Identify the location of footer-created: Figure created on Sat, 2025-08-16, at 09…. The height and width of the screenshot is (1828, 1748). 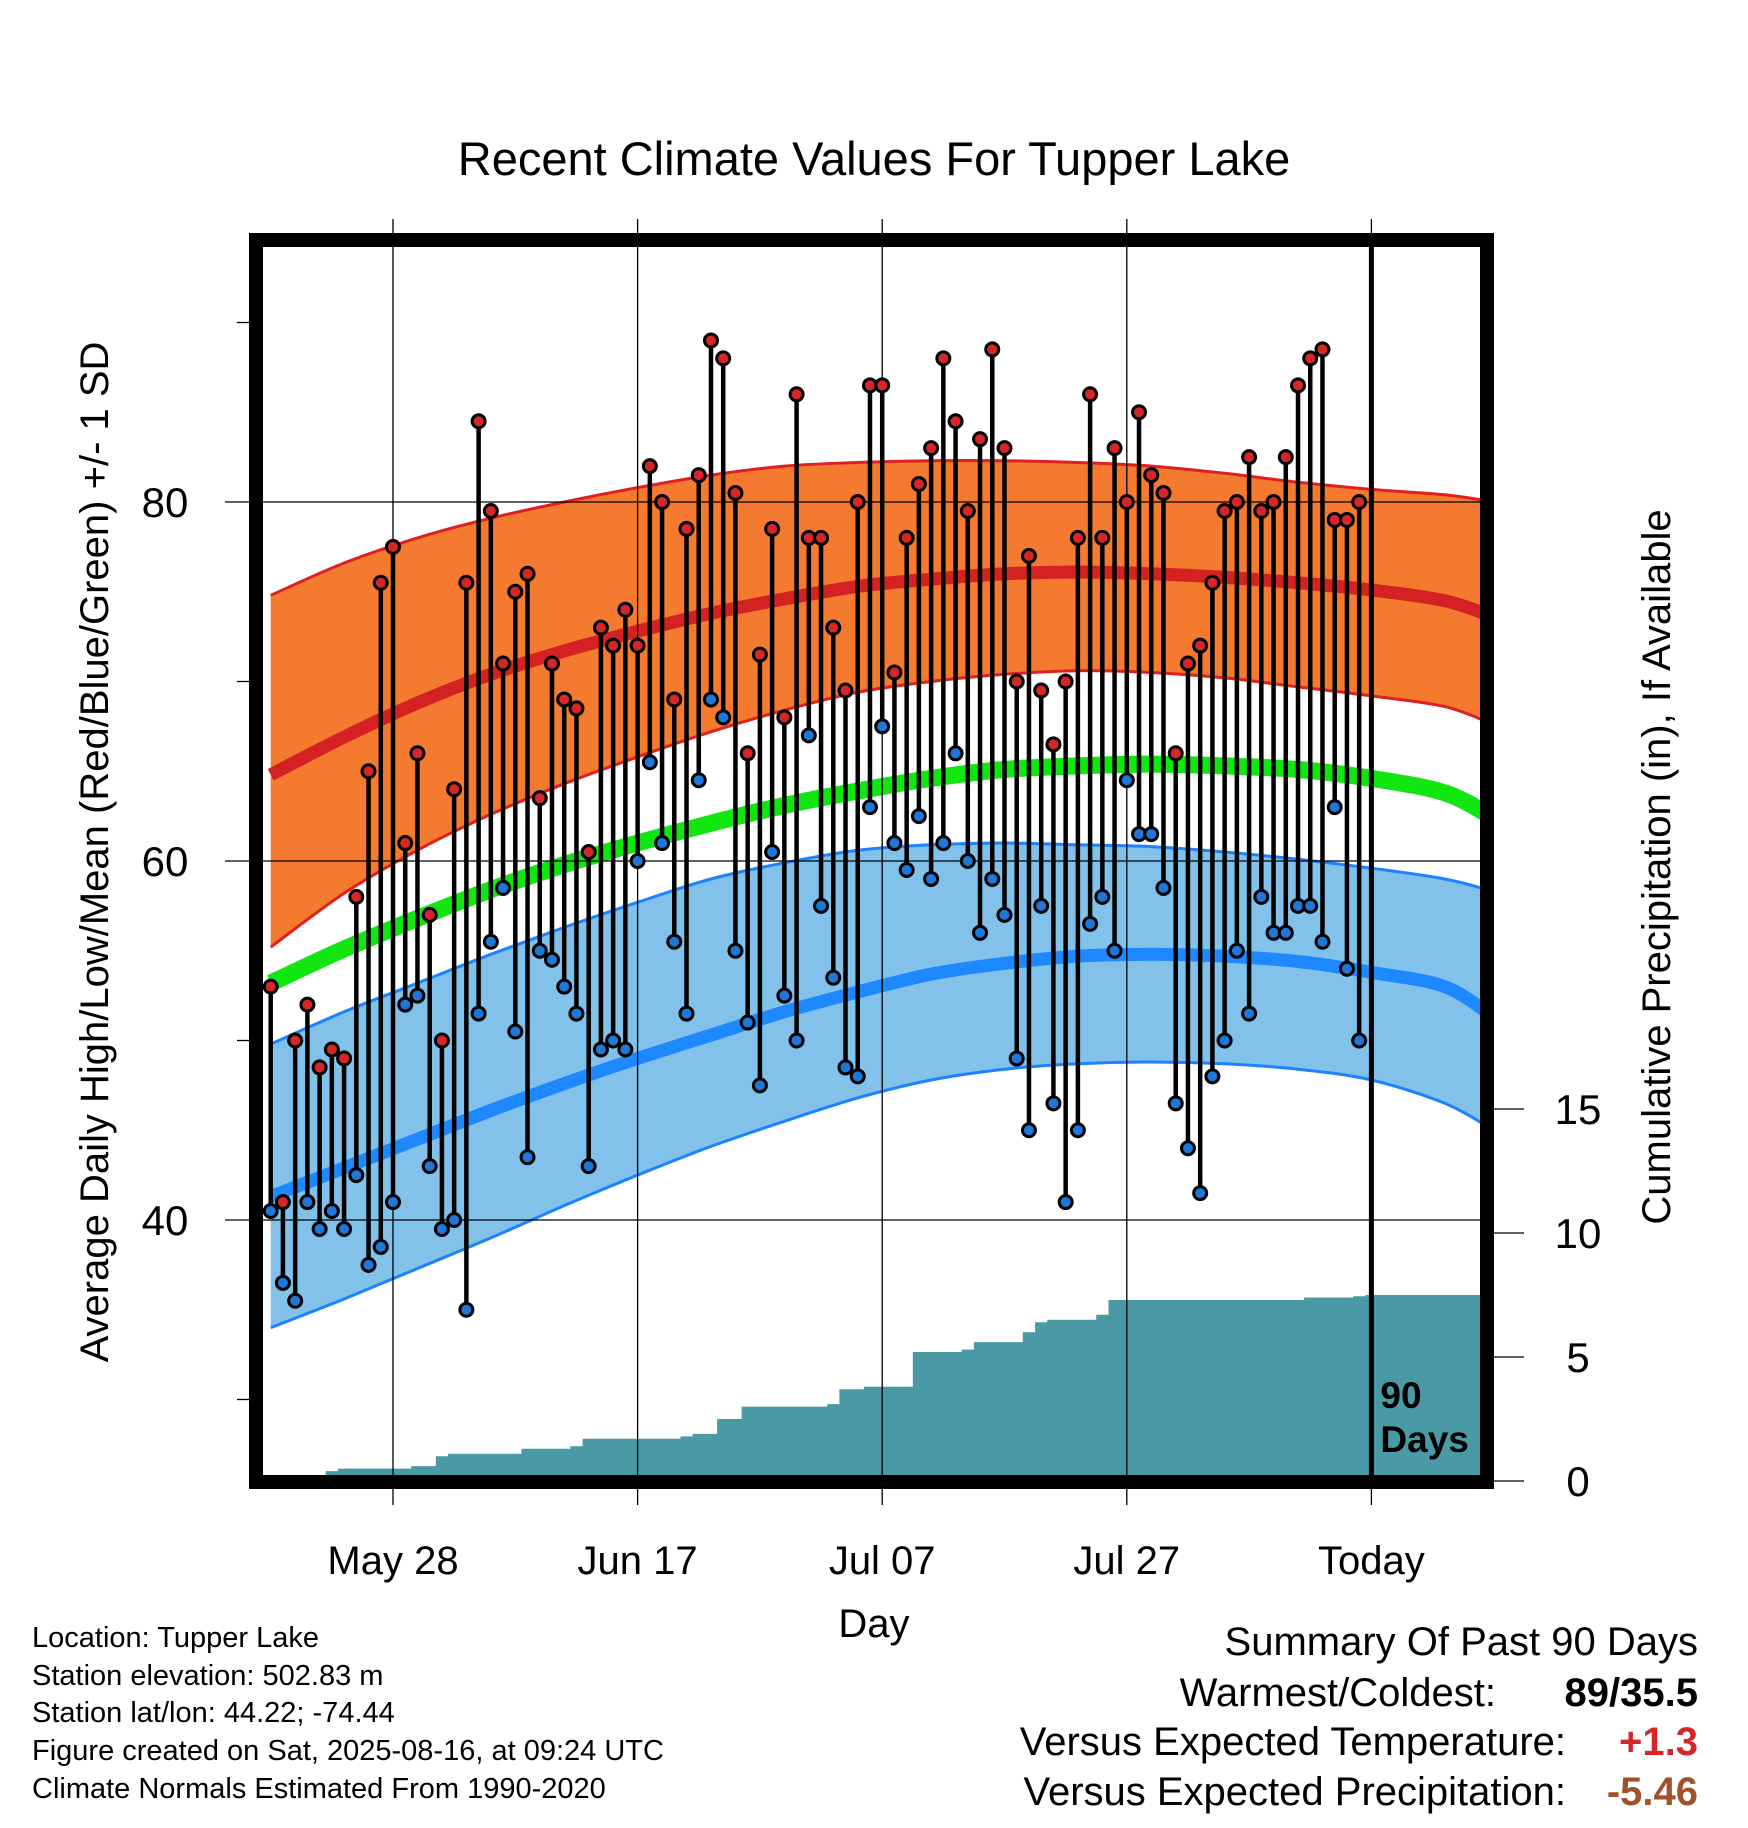
(348, 1751).